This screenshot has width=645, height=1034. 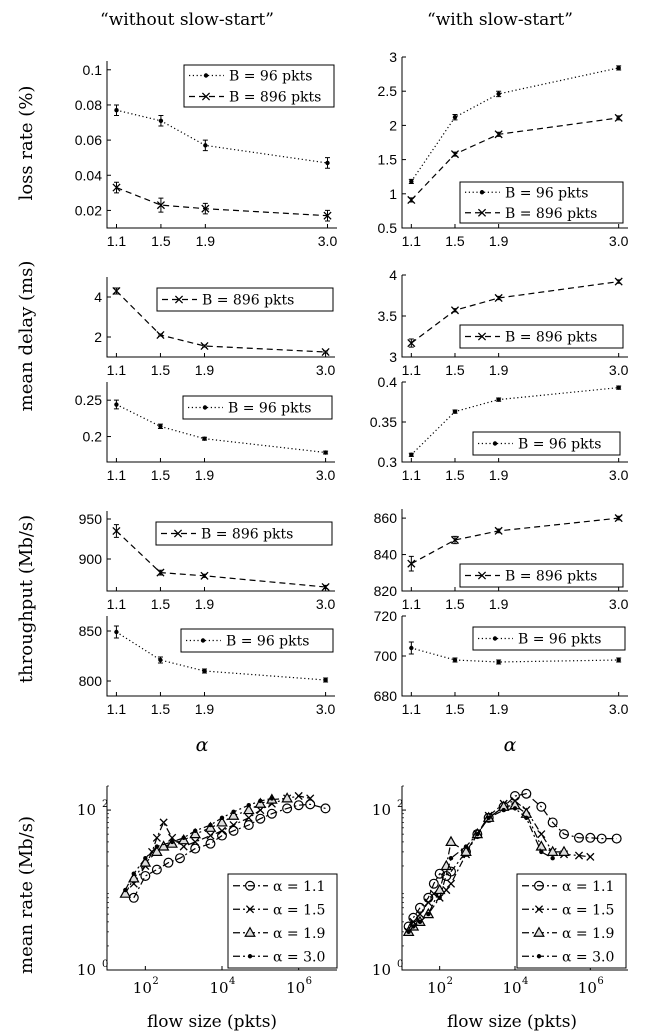 I want to click on ytick-label-delay-right-896-1: 3.5, so click(x=388, y=316).